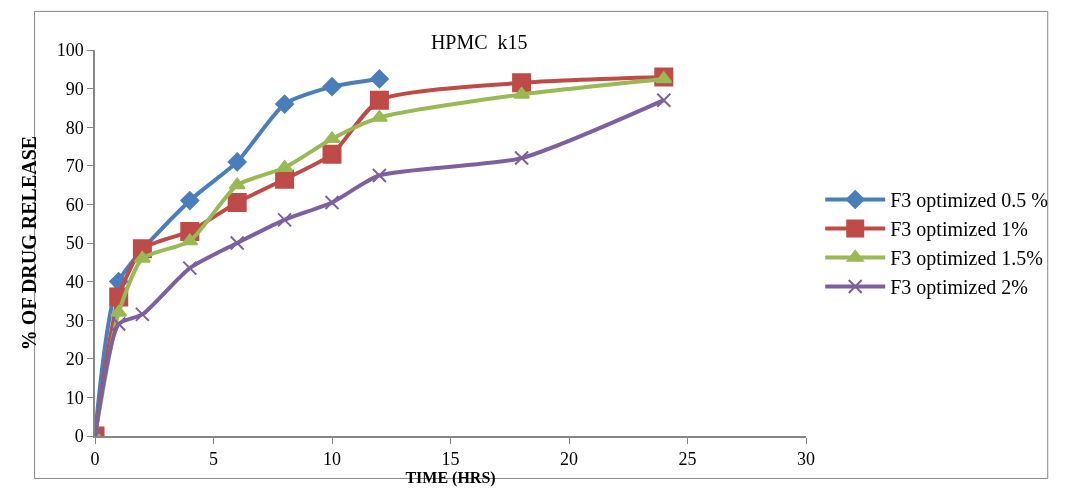  Describe the element at coordinates (959, 230) in the screenshot. I see `legend-label: F3 optimized 1%` at that location.